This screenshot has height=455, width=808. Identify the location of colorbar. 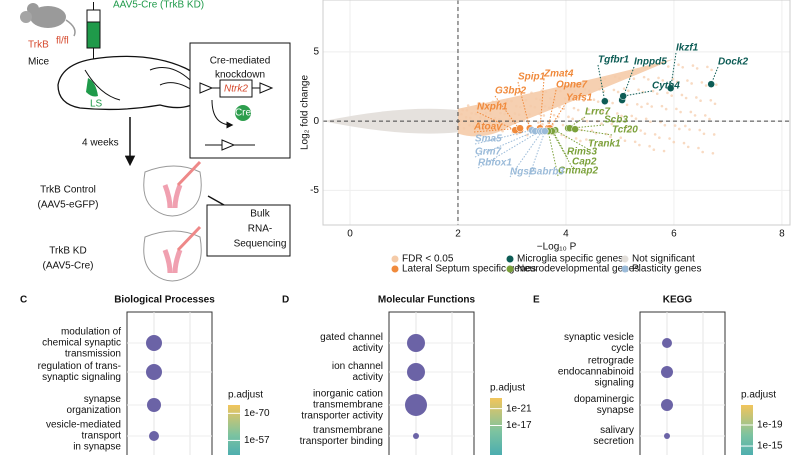
(234, 430).